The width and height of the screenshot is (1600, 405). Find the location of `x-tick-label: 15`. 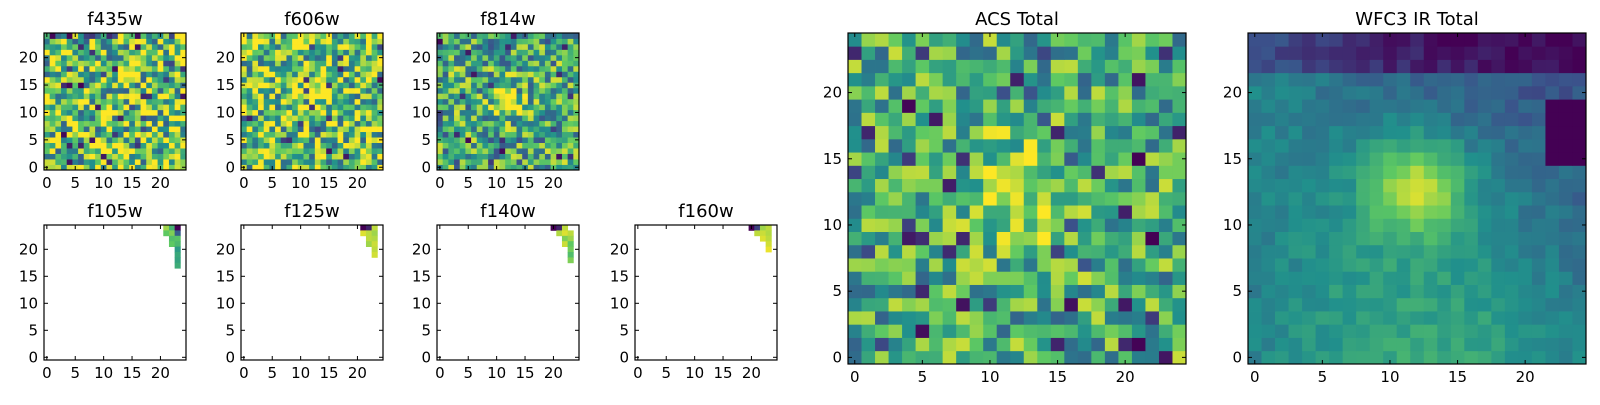

x-tick-label: 15 is located at coordinates (328, 373).